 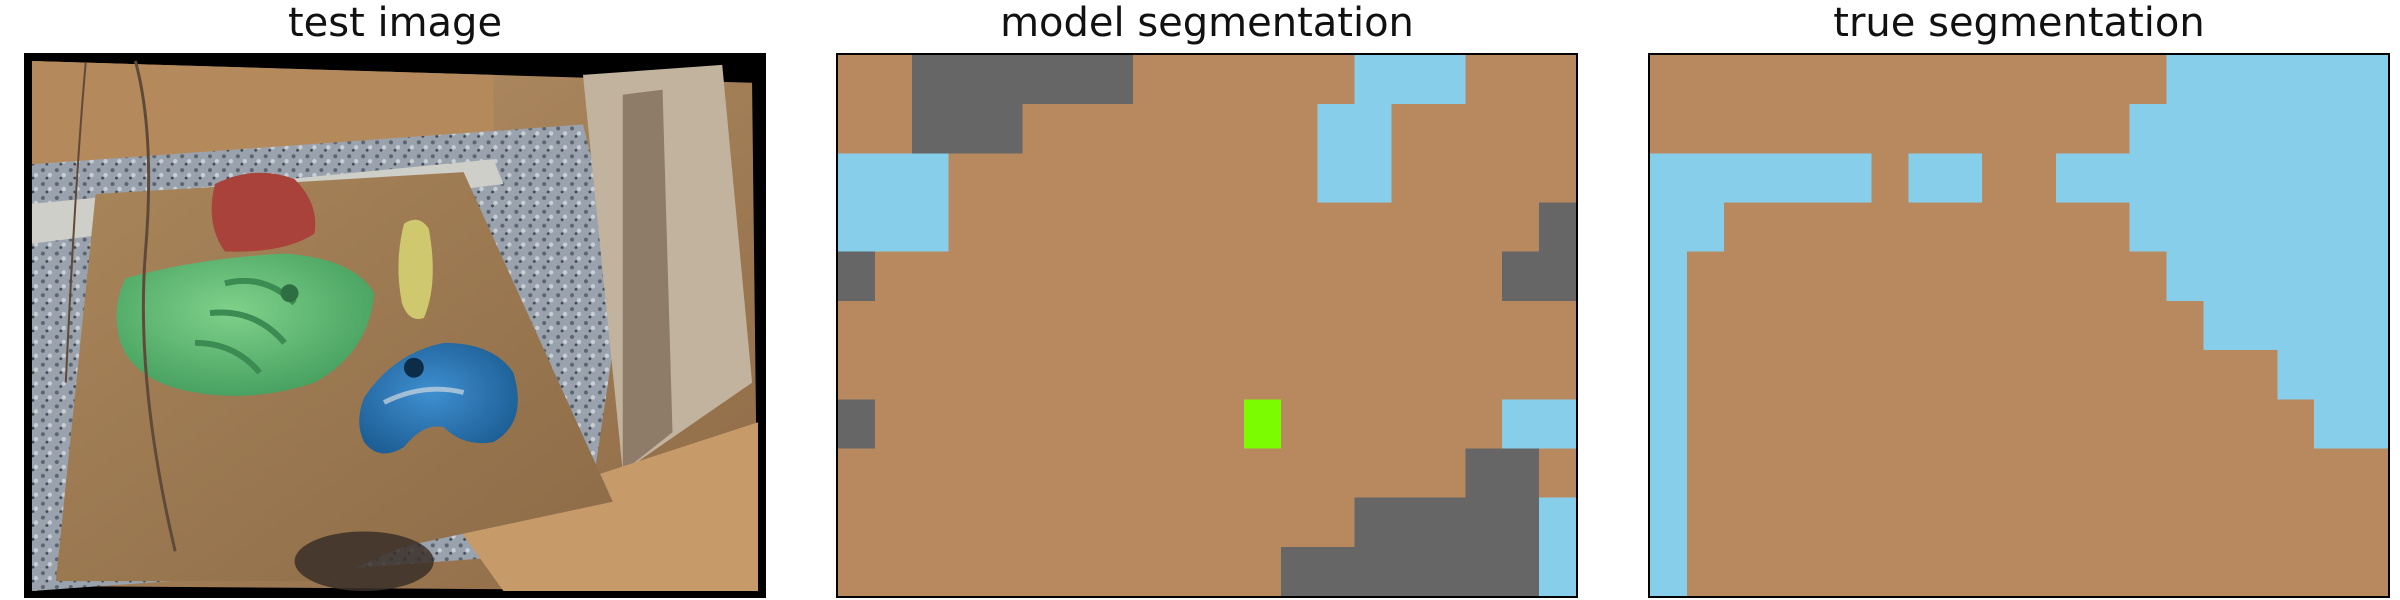 What do you see at coordinates (395, 23) in the screenshot?
I see `panel-title: test image` at bounding box center [395, 23].